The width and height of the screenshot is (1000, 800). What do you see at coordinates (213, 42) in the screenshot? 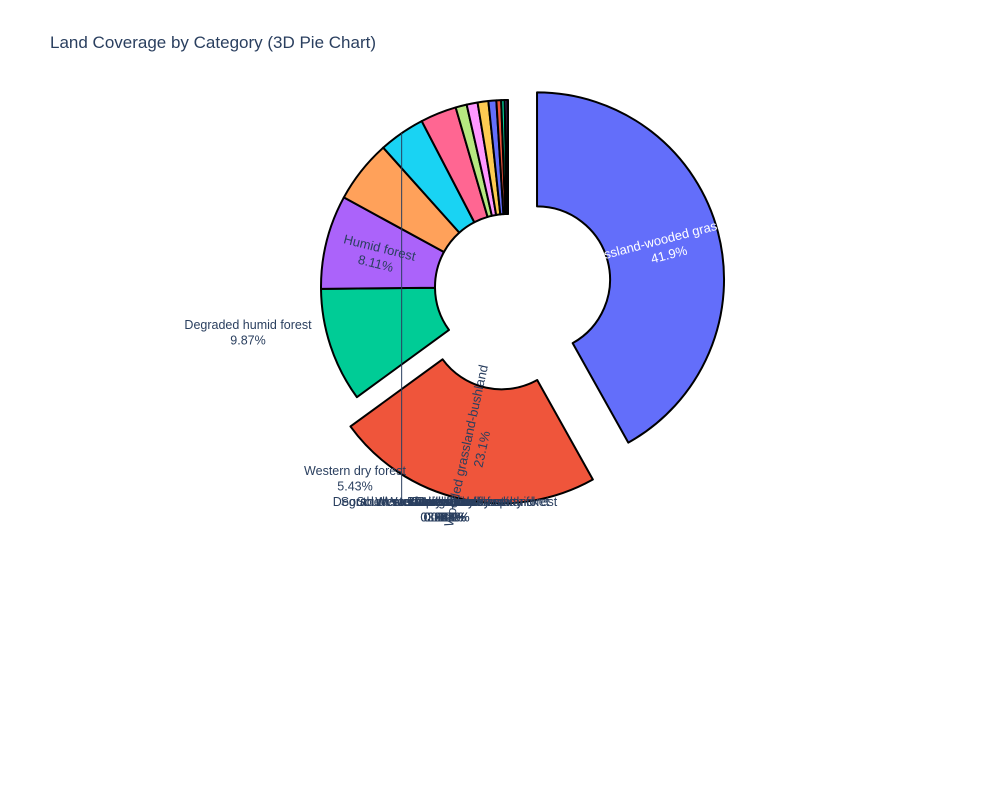
I see `chart-title: Land Coverage by Category (3D Pie Chart)` at bounding box center [213, 42].